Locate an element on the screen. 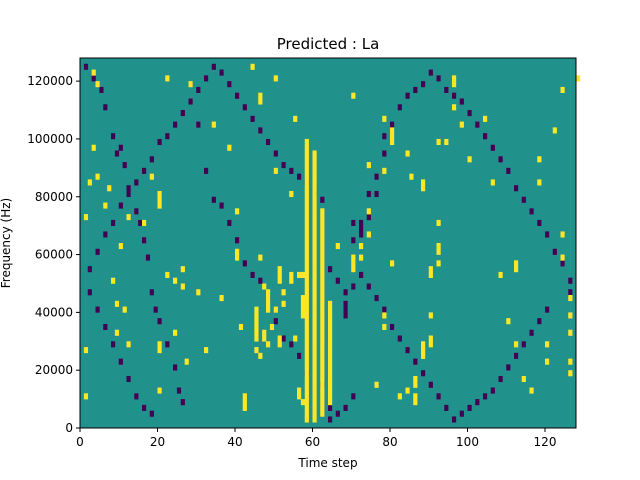 The height and width of the screenshot is (480, 640). y-axis-ticks: 0 20000 40000 60000 80000 100000 120000 is located at coordinates (53, 254).